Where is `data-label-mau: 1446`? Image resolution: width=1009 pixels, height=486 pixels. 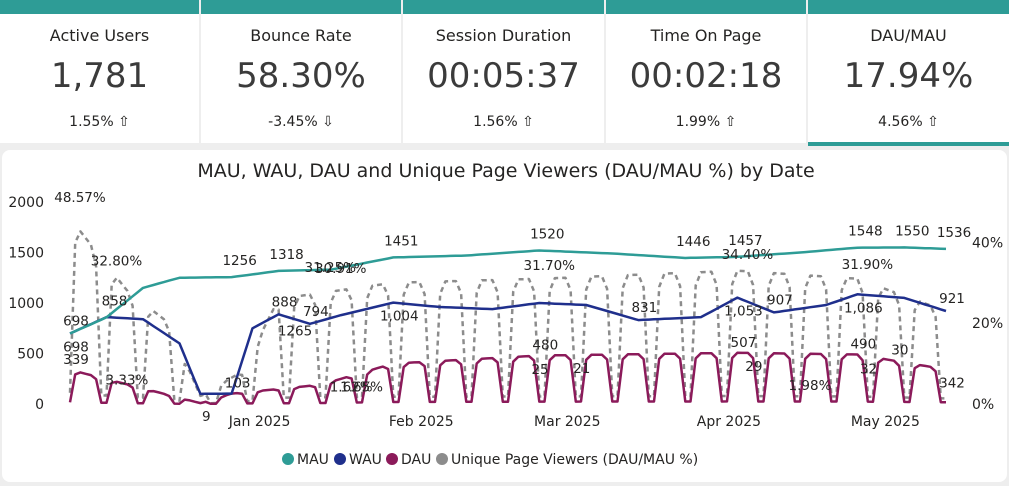
data-label-mau: 1446 is located at coordinates (693, 242).